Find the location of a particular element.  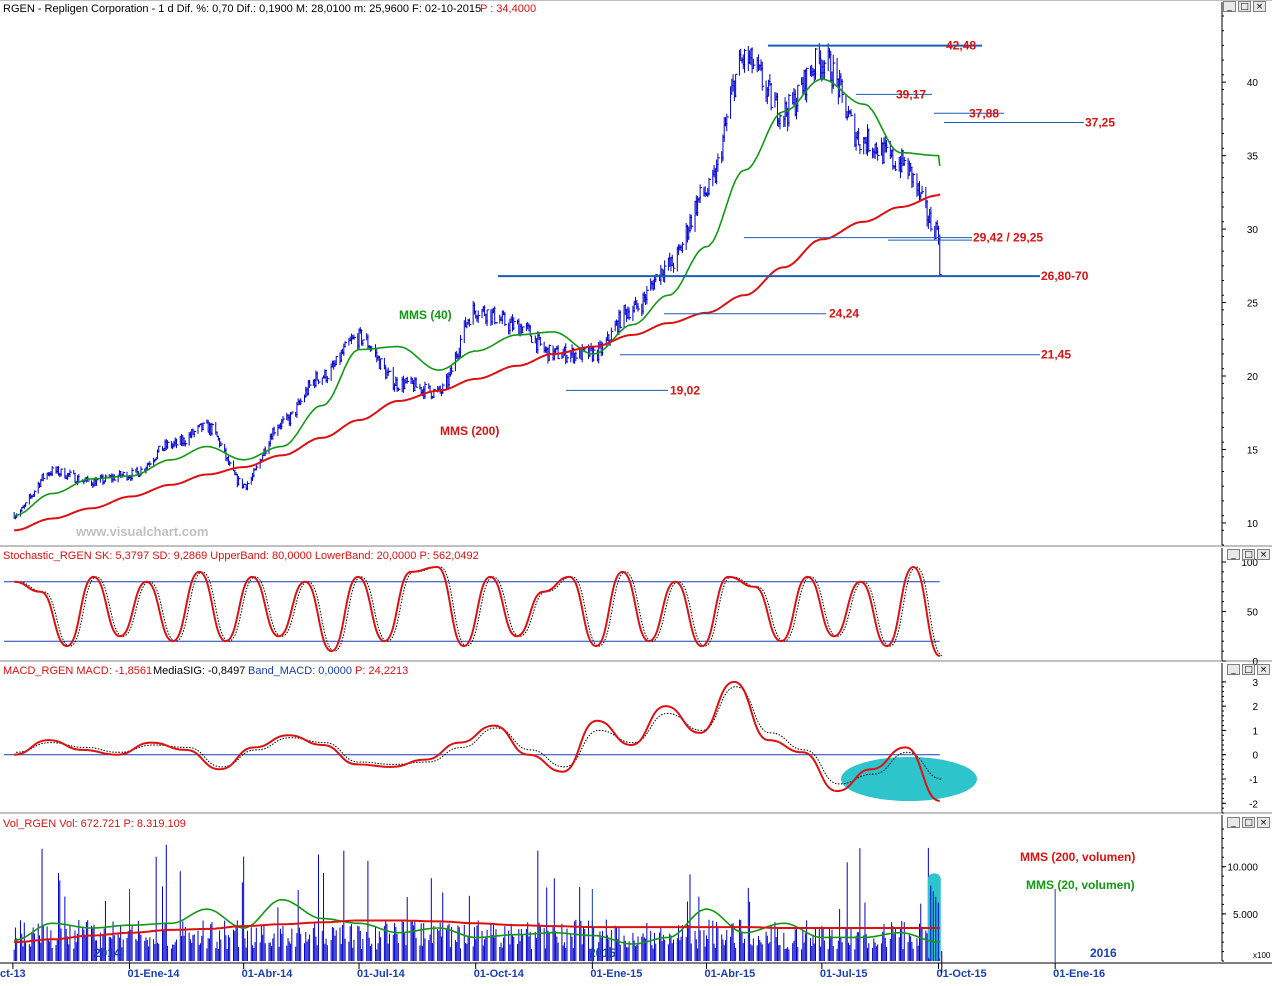

volume-window-buttons: _ □ × is located at coordinates (1248, 822).